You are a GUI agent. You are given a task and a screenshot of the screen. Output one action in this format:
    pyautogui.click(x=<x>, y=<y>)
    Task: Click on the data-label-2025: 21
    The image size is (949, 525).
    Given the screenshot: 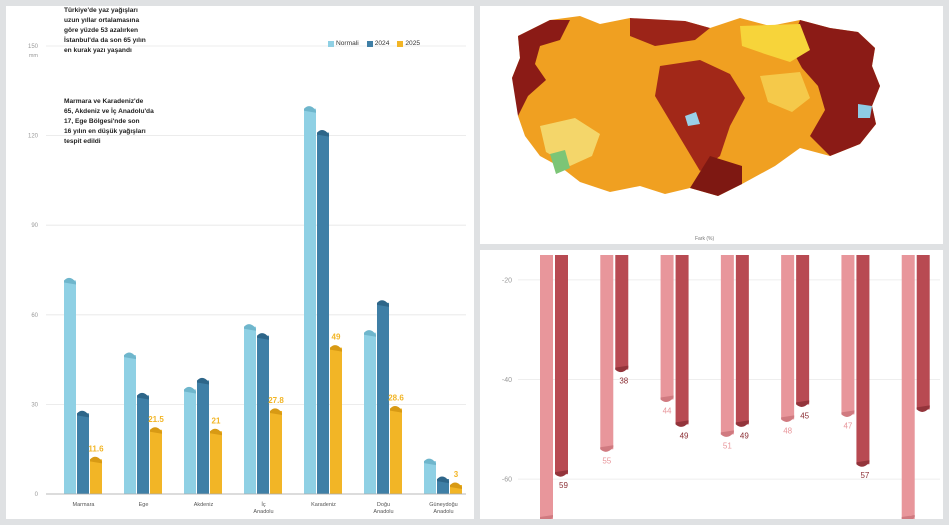 What is the action you would take?
    pyautogui.click(x=216, y=420)
    